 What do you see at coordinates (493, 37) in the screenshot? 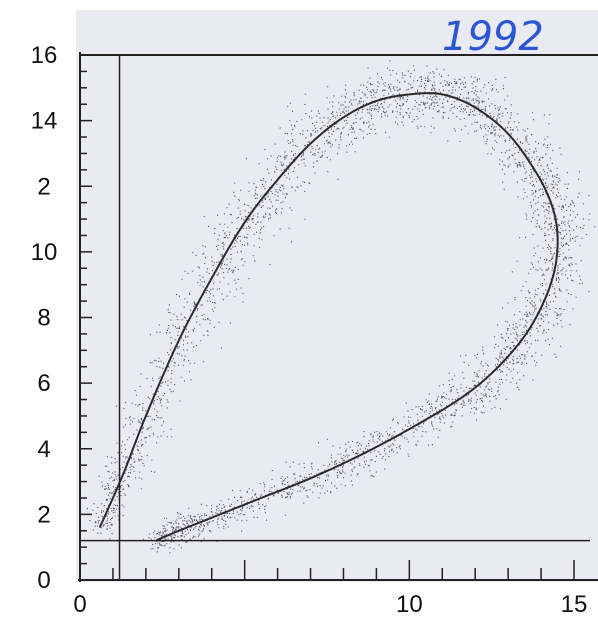
I see `handwritten-year-annotation: 1992` at bounding box center [493, 37].